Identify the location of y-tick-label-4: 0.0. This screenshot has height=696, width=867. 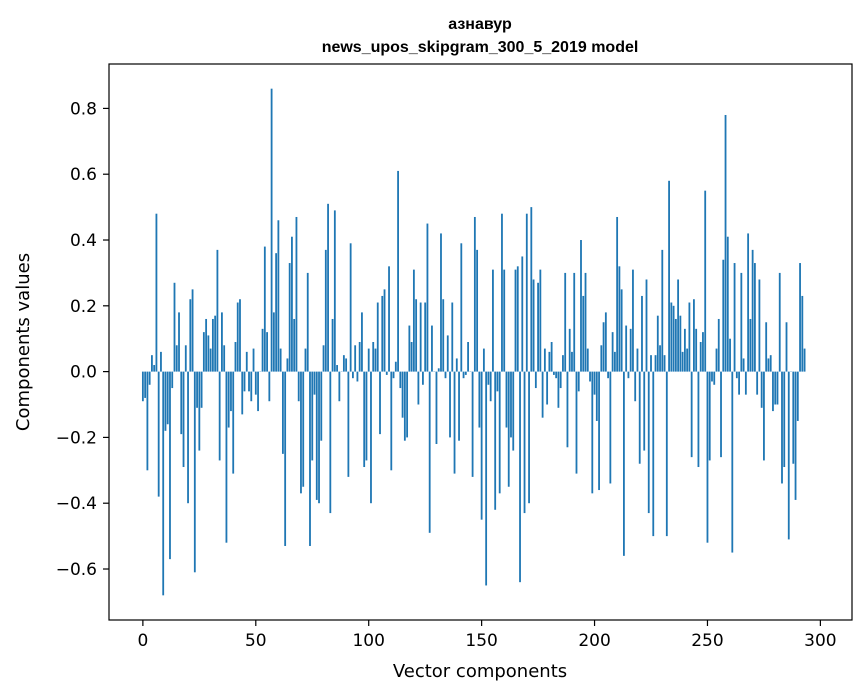
(83, 373).